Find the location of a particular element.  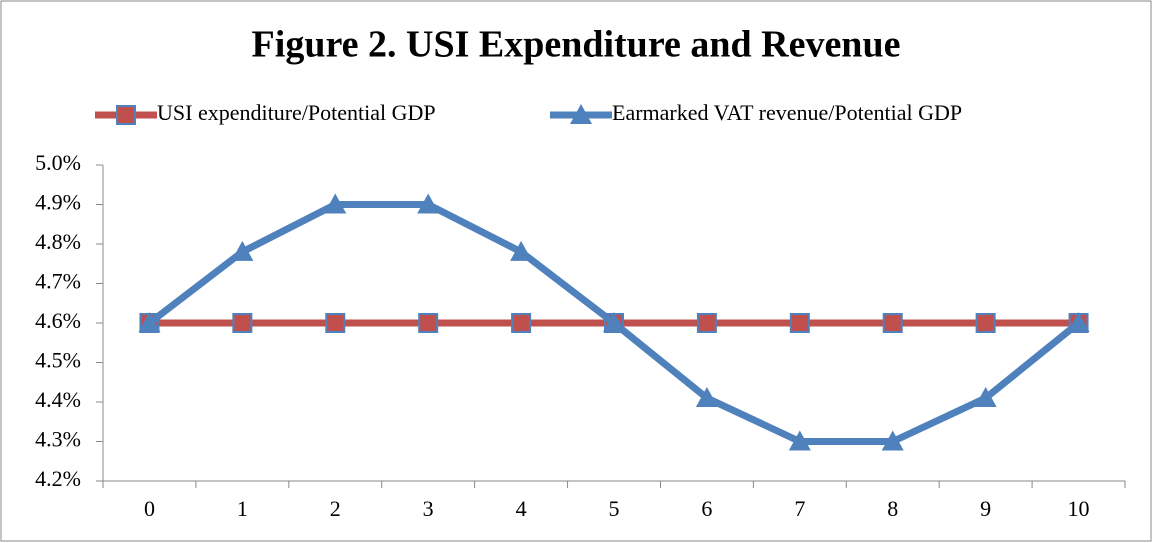

x-tick-label: 7 is located at coordinates (799, 508).